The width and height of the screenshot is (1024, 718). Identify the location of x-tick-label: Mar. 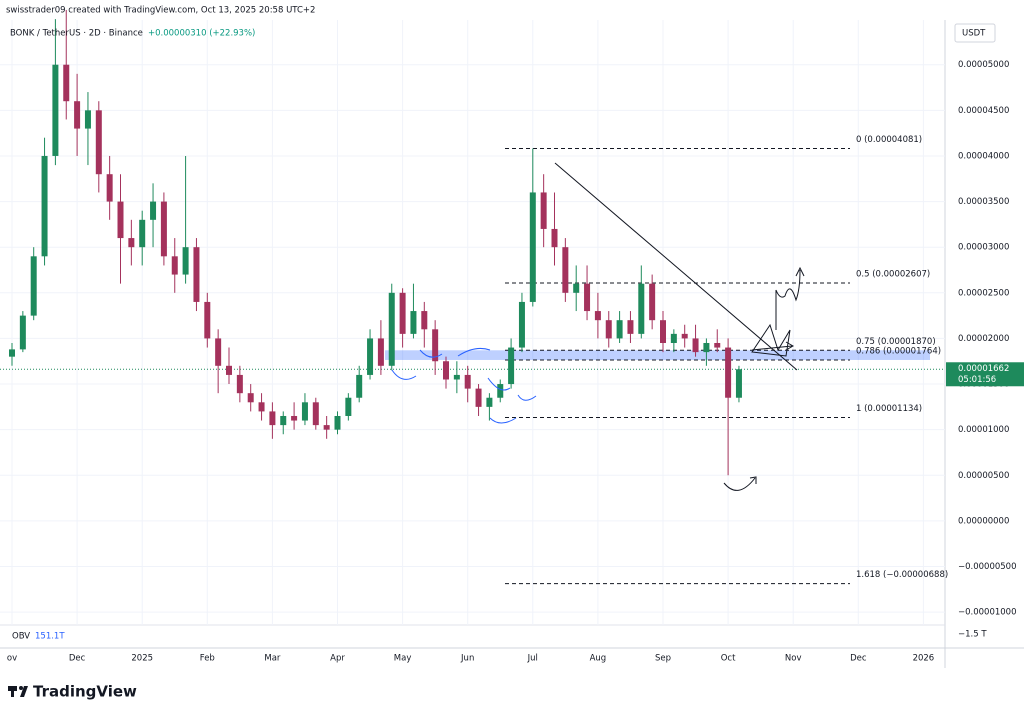
(272, 659).